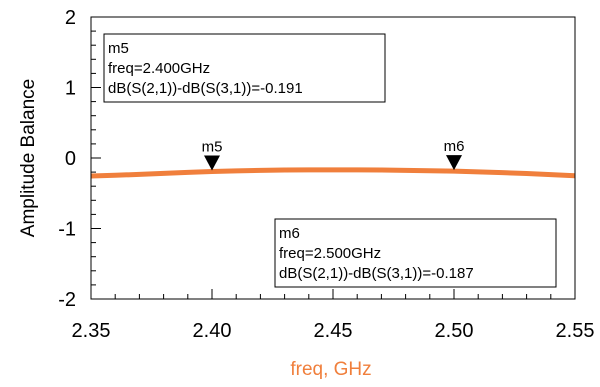 Image resolution: width=600 pixels, height=387 pixels. I want to click on y-tick-label: -2, so click(67, 300).